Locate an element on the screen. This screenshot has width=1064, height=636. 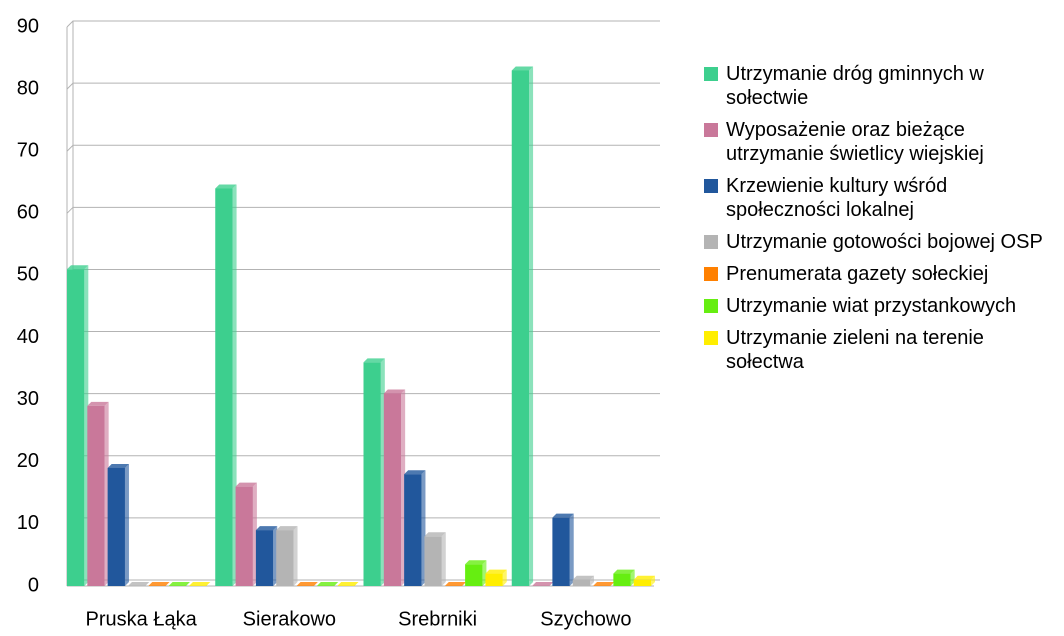
legend-label: Utrzymanie zieleni na terenie sołectwa is located at coordinates (855, 350).